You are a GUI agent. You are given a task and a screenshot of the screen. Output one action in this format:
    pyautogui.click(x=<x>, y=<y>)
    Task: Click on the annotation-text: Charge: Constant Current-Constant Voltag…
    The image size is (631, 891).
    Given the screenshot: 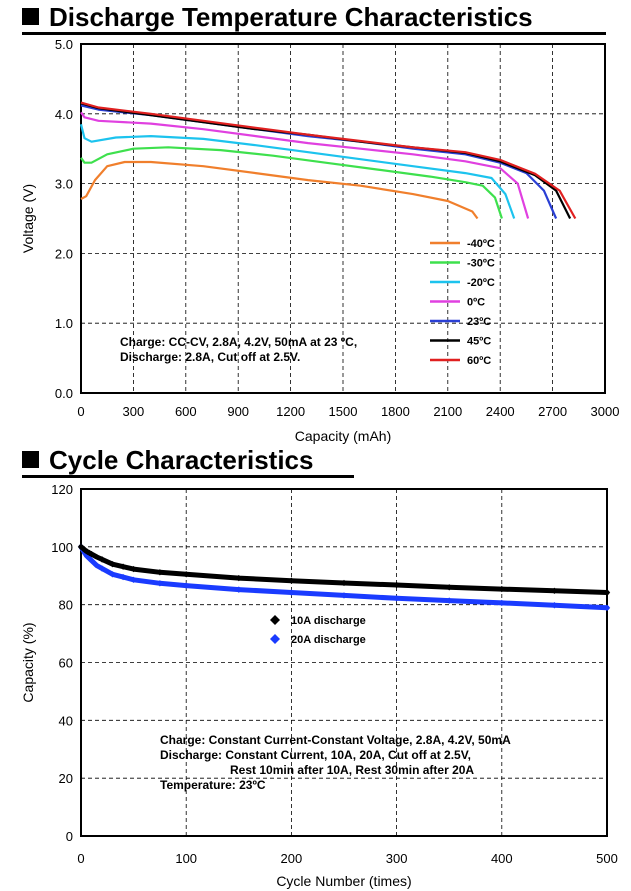 What is the action you would take?
    pyautogui.click(x=335, y=740)
    